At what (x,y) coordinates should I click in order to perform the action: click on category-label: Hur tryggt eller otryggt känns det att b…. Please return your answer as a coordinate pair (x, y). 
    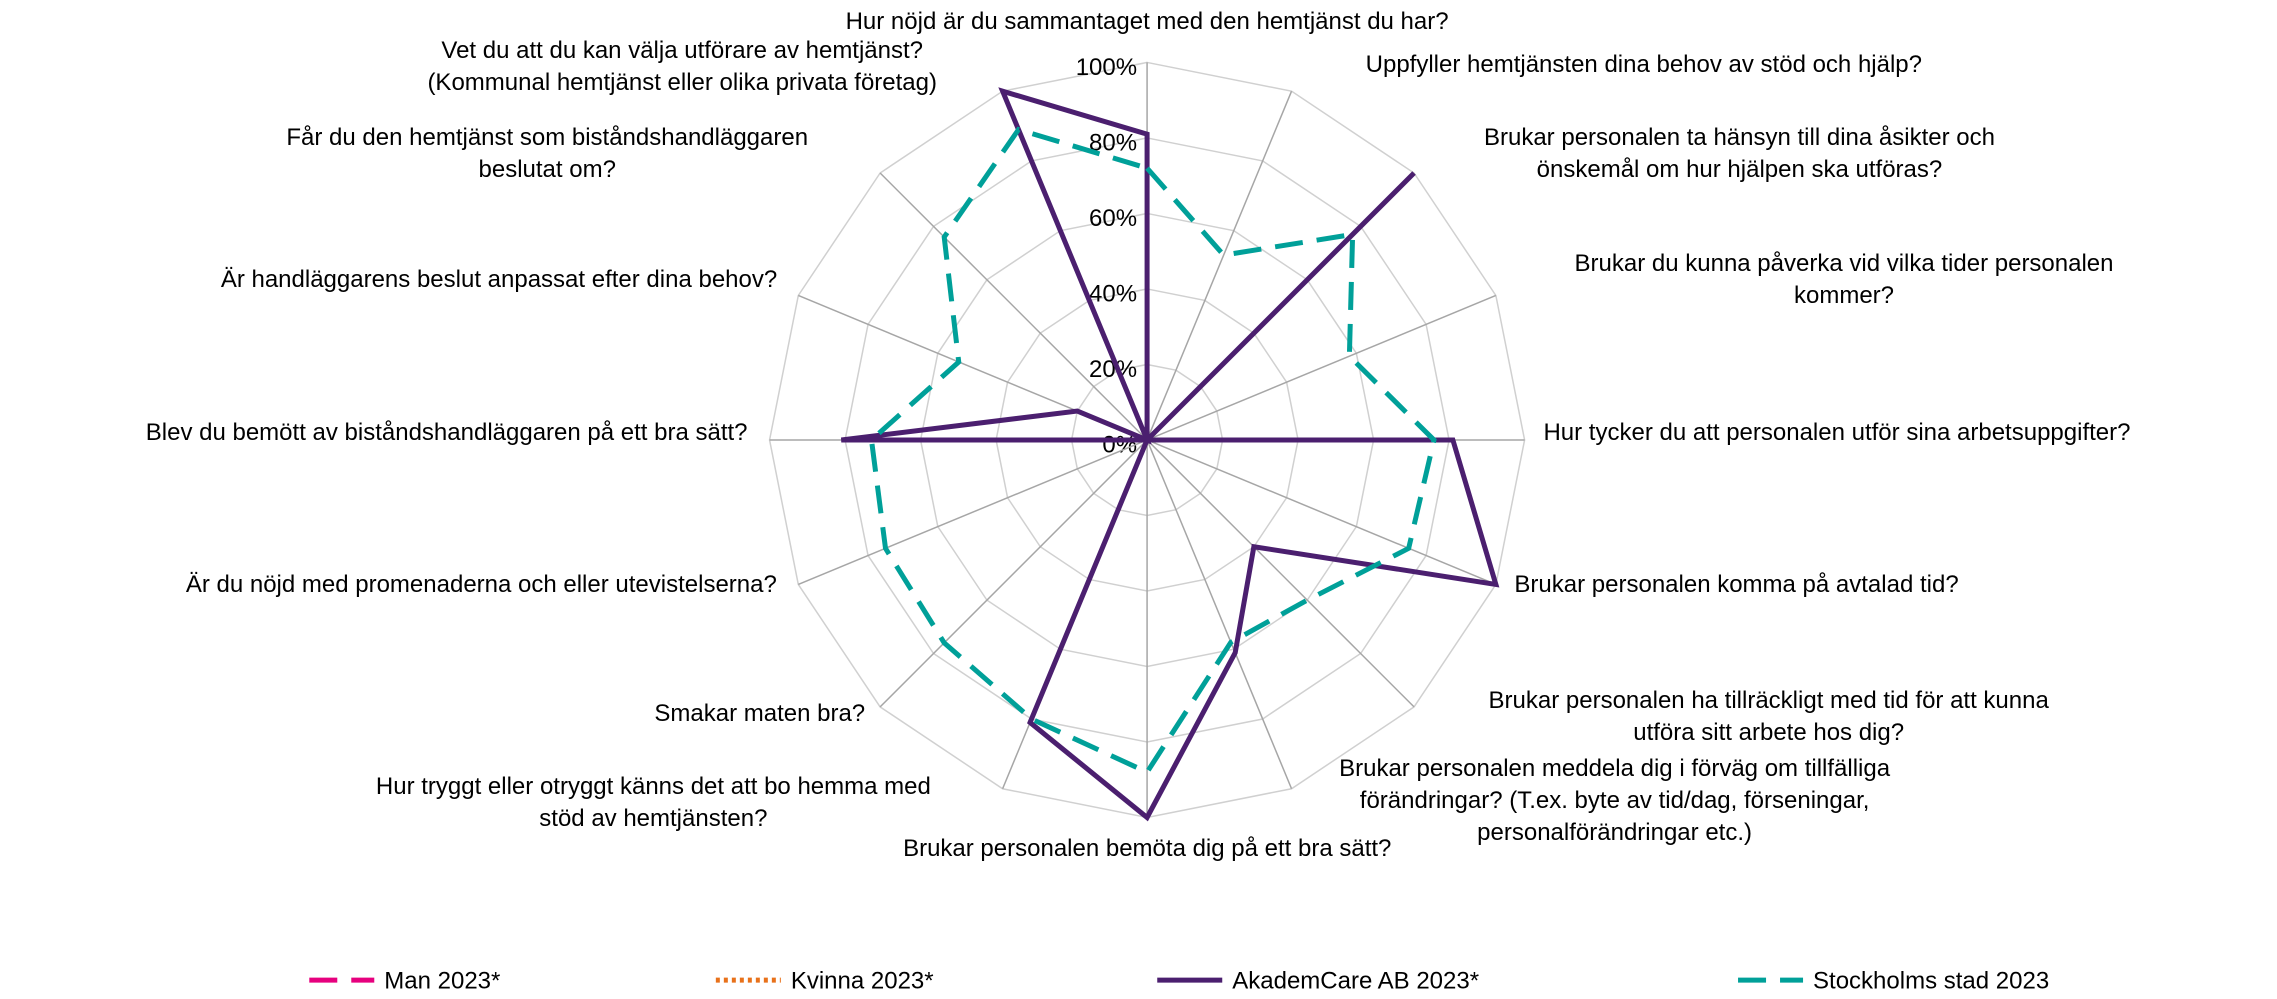
    Looking at the image, I should click on (653, 802).